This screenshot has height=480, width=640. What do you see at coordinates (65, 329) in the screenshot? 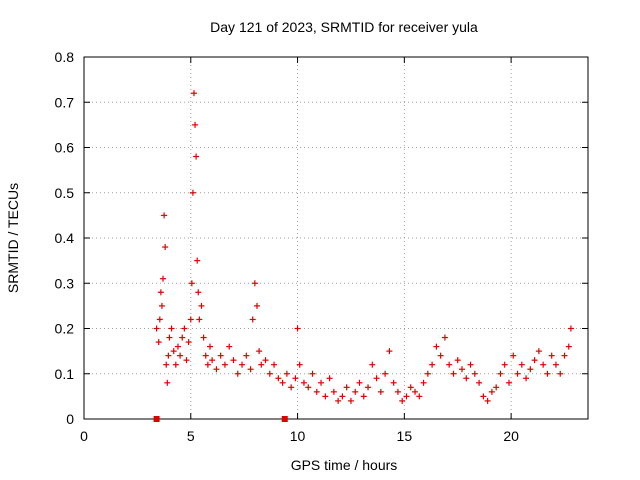
I see `y-tick-label: 0.2` at bounding box center [65, 329].